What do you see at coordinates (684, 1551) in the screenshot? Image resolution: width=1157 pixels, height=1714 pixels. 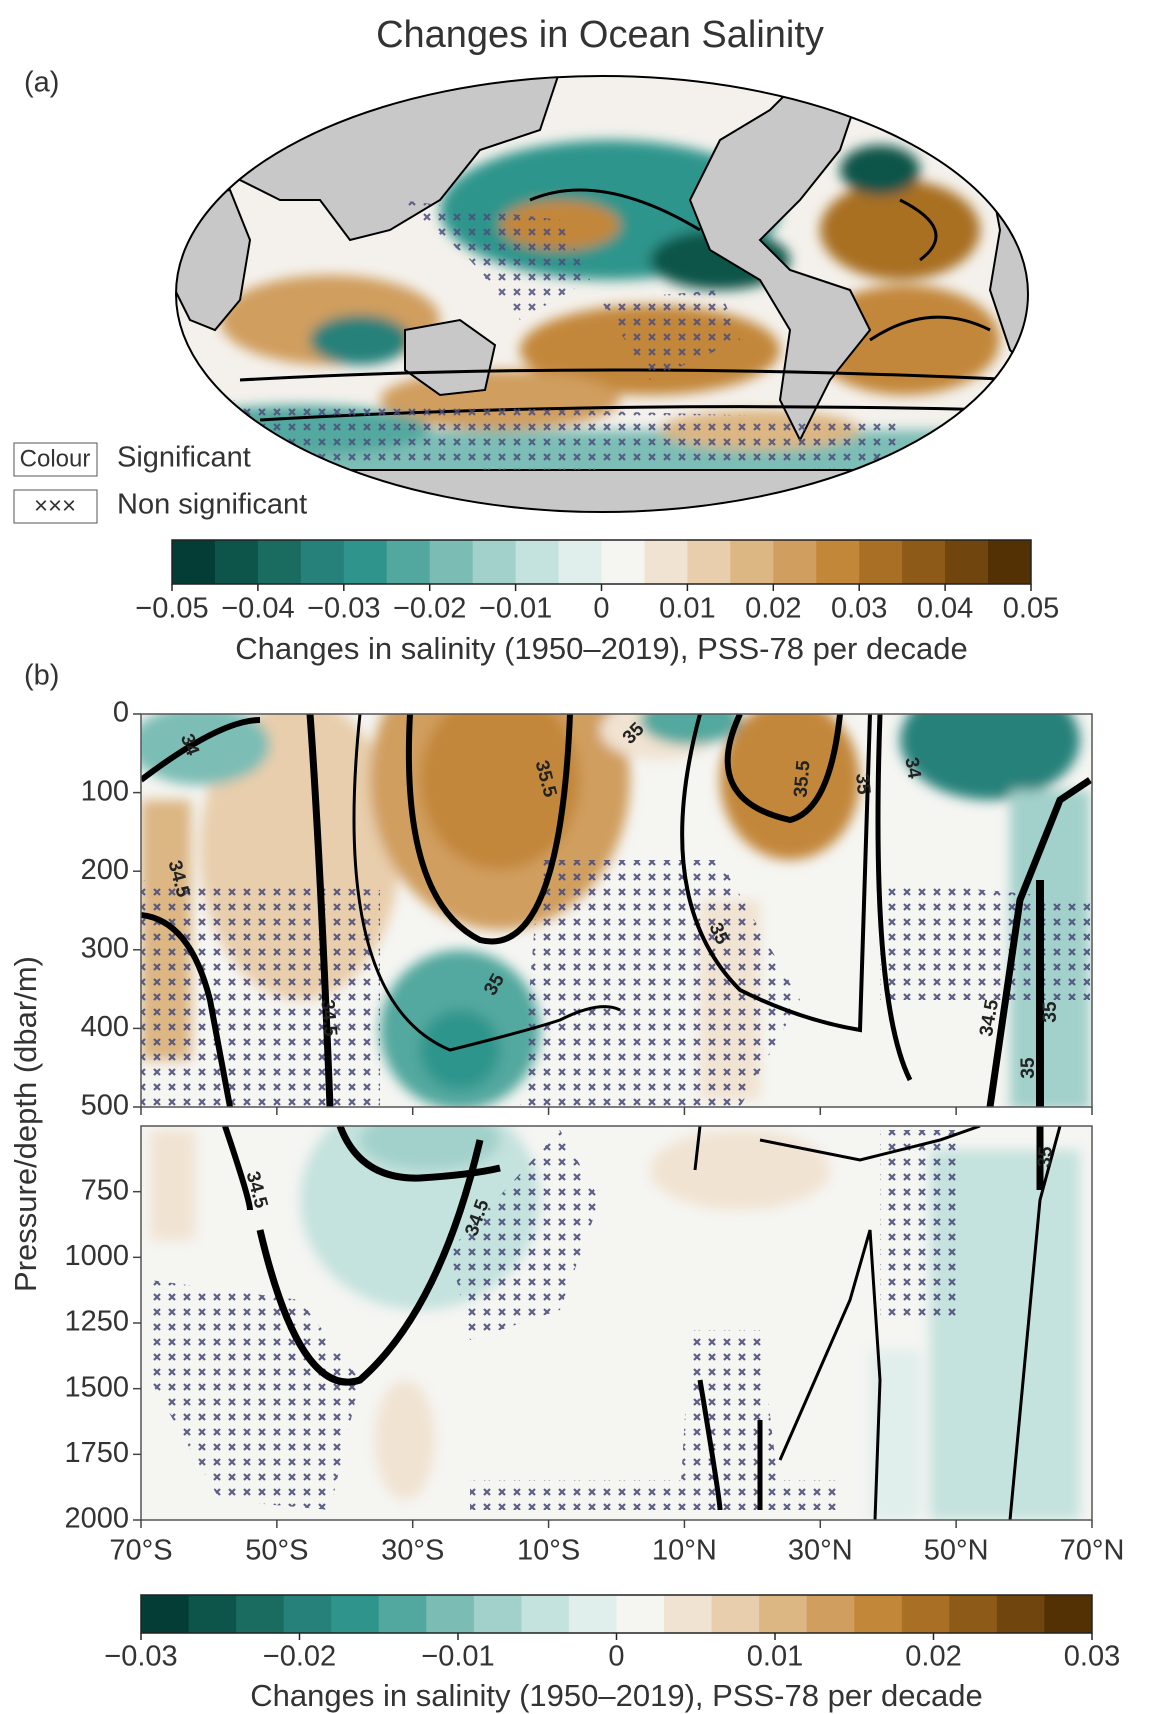 I see `x-tick-label: 10°N` at bounding box center [684, 1551].